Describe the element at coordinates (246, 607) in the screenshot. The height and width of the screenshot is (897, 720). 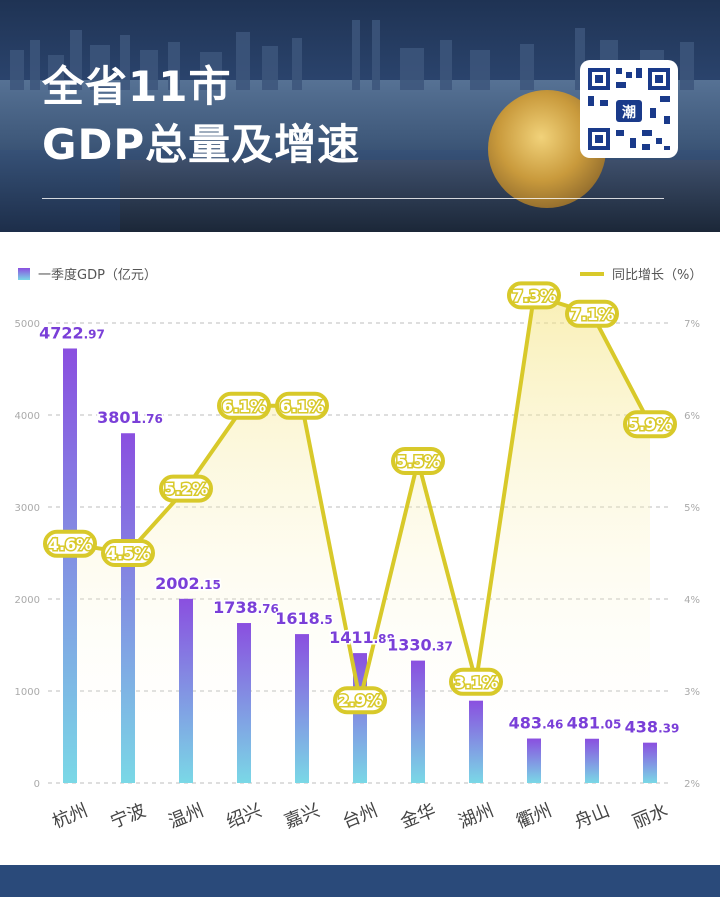
I see `bar-value-label: 1738.76` at that location.